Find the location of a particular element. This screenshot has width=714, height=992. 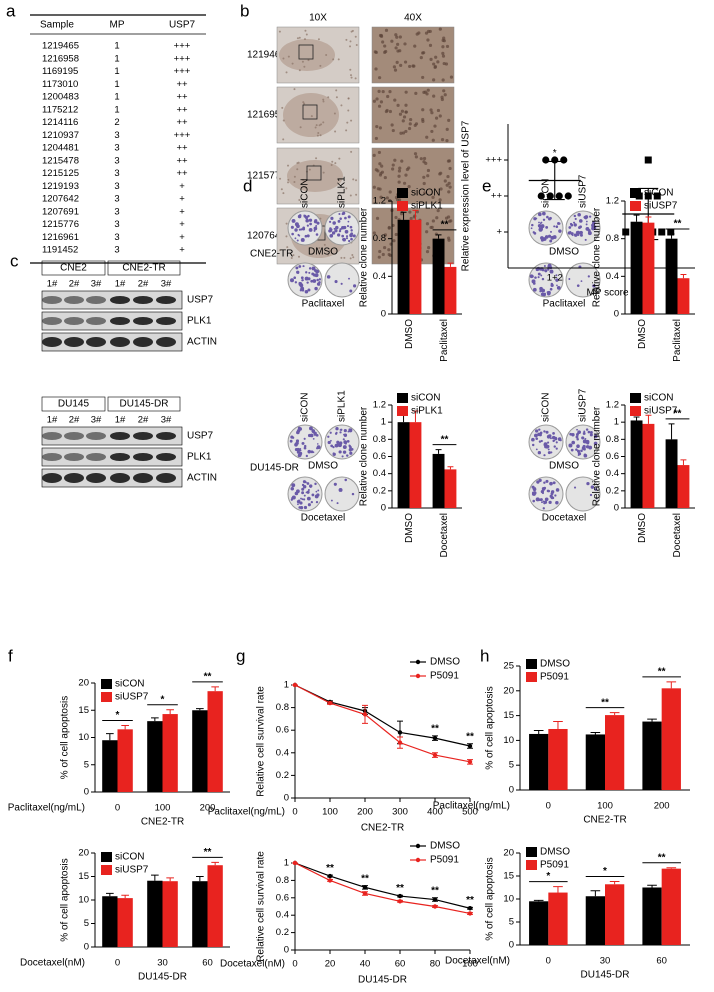

series-line is located at coordinates (382, 715).